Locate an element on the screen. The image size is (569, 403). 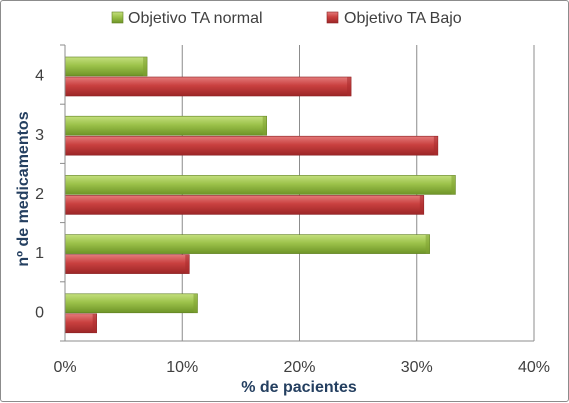
x-tick-label: 40% is located at coordinates (534, 367).